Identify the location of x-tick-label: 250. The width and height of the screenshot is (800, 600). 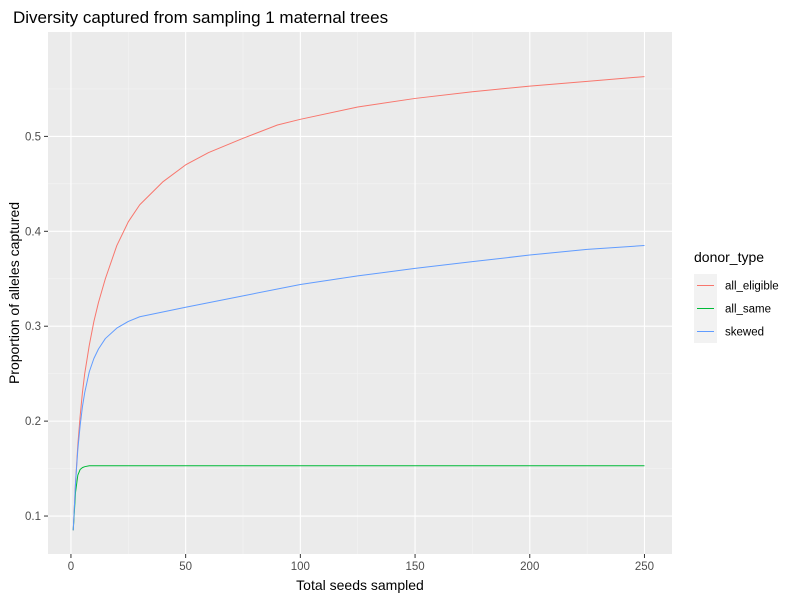
(644, 567).